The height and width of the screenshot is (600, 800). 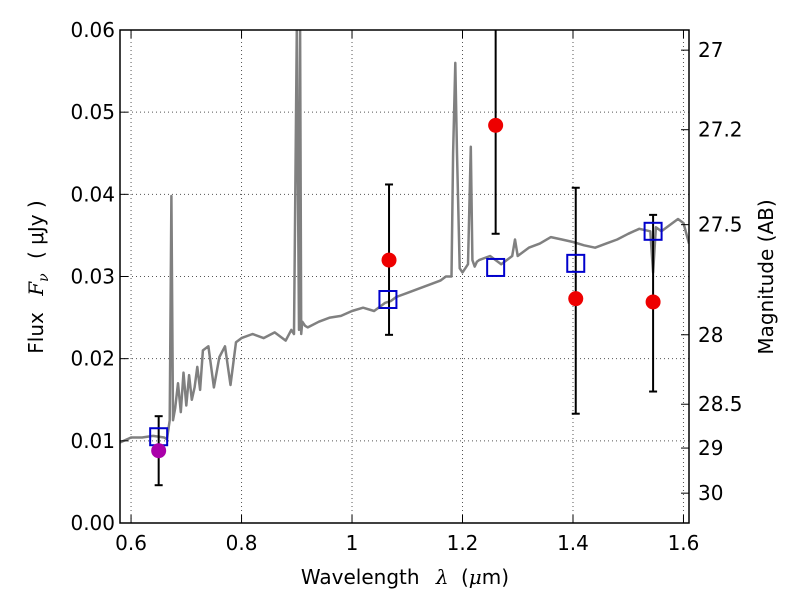 I want to click on x-tick-label: 1, so click(x=352, y=543).